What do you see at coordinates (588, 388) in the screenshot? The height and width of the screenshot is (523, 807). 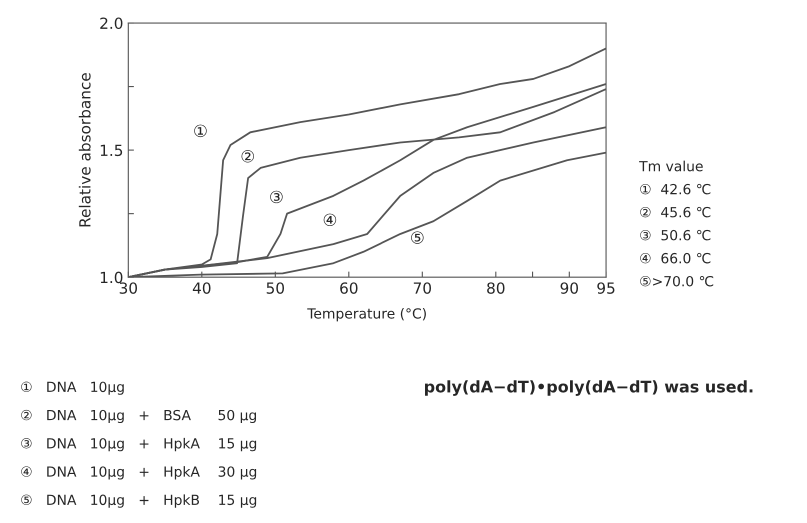 I see `text: poly(dA−dT)•poly(dA−dT) was used.` at bounding box center [588, 388].